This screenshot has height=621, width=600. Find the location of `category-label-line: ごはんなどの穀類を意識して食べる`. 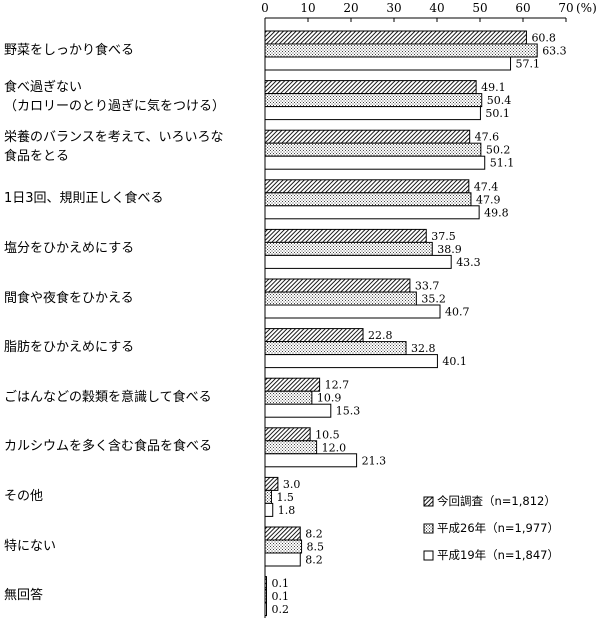

category-label-line: ごはんなどの穀類を意識して食べる is located at coordinates (108, 397).